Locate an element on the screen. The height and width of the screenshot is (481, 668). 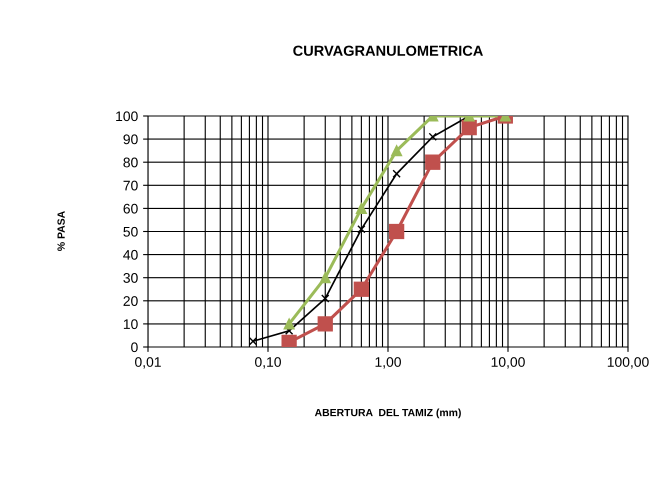
y-tick-label: 40 is located at coordinates (130, 255).